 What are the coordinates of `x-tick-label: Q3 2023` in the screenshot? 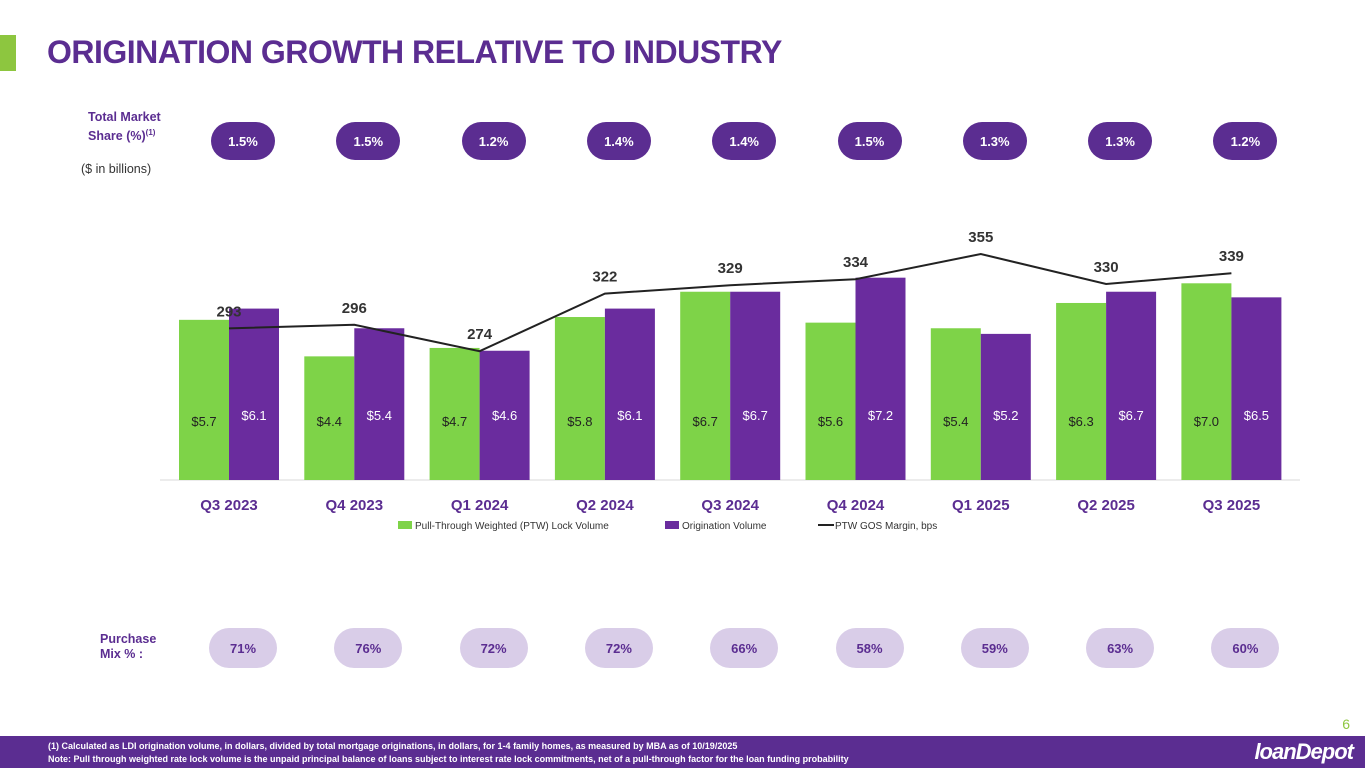 It's located at (229, 505).